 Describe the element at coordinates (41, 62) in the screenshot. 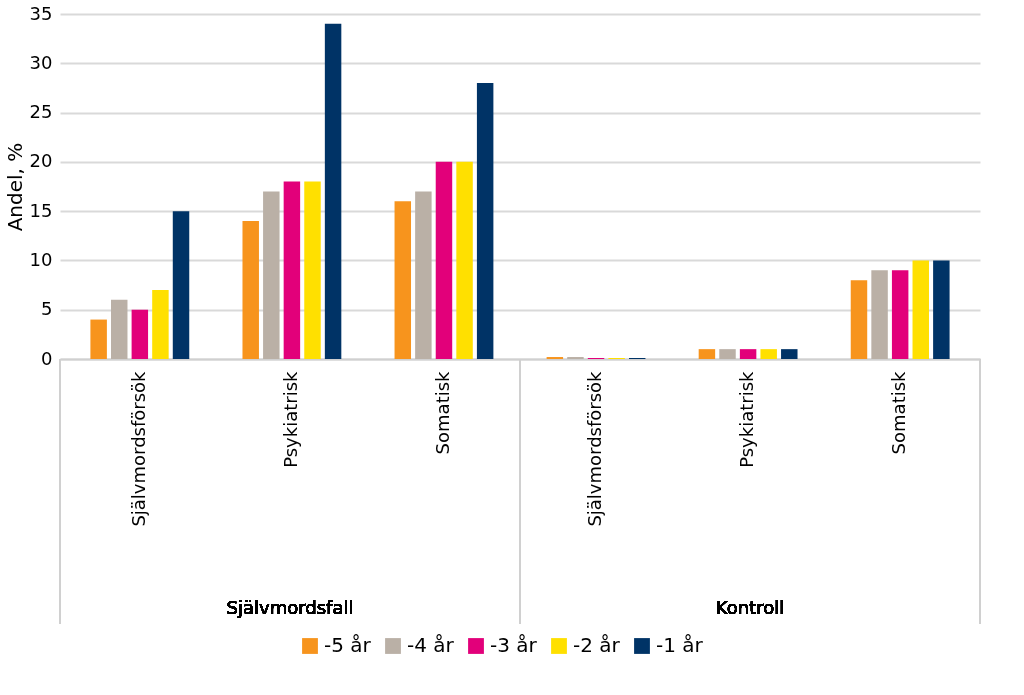

I see `y-tick-label: 30` at that location.